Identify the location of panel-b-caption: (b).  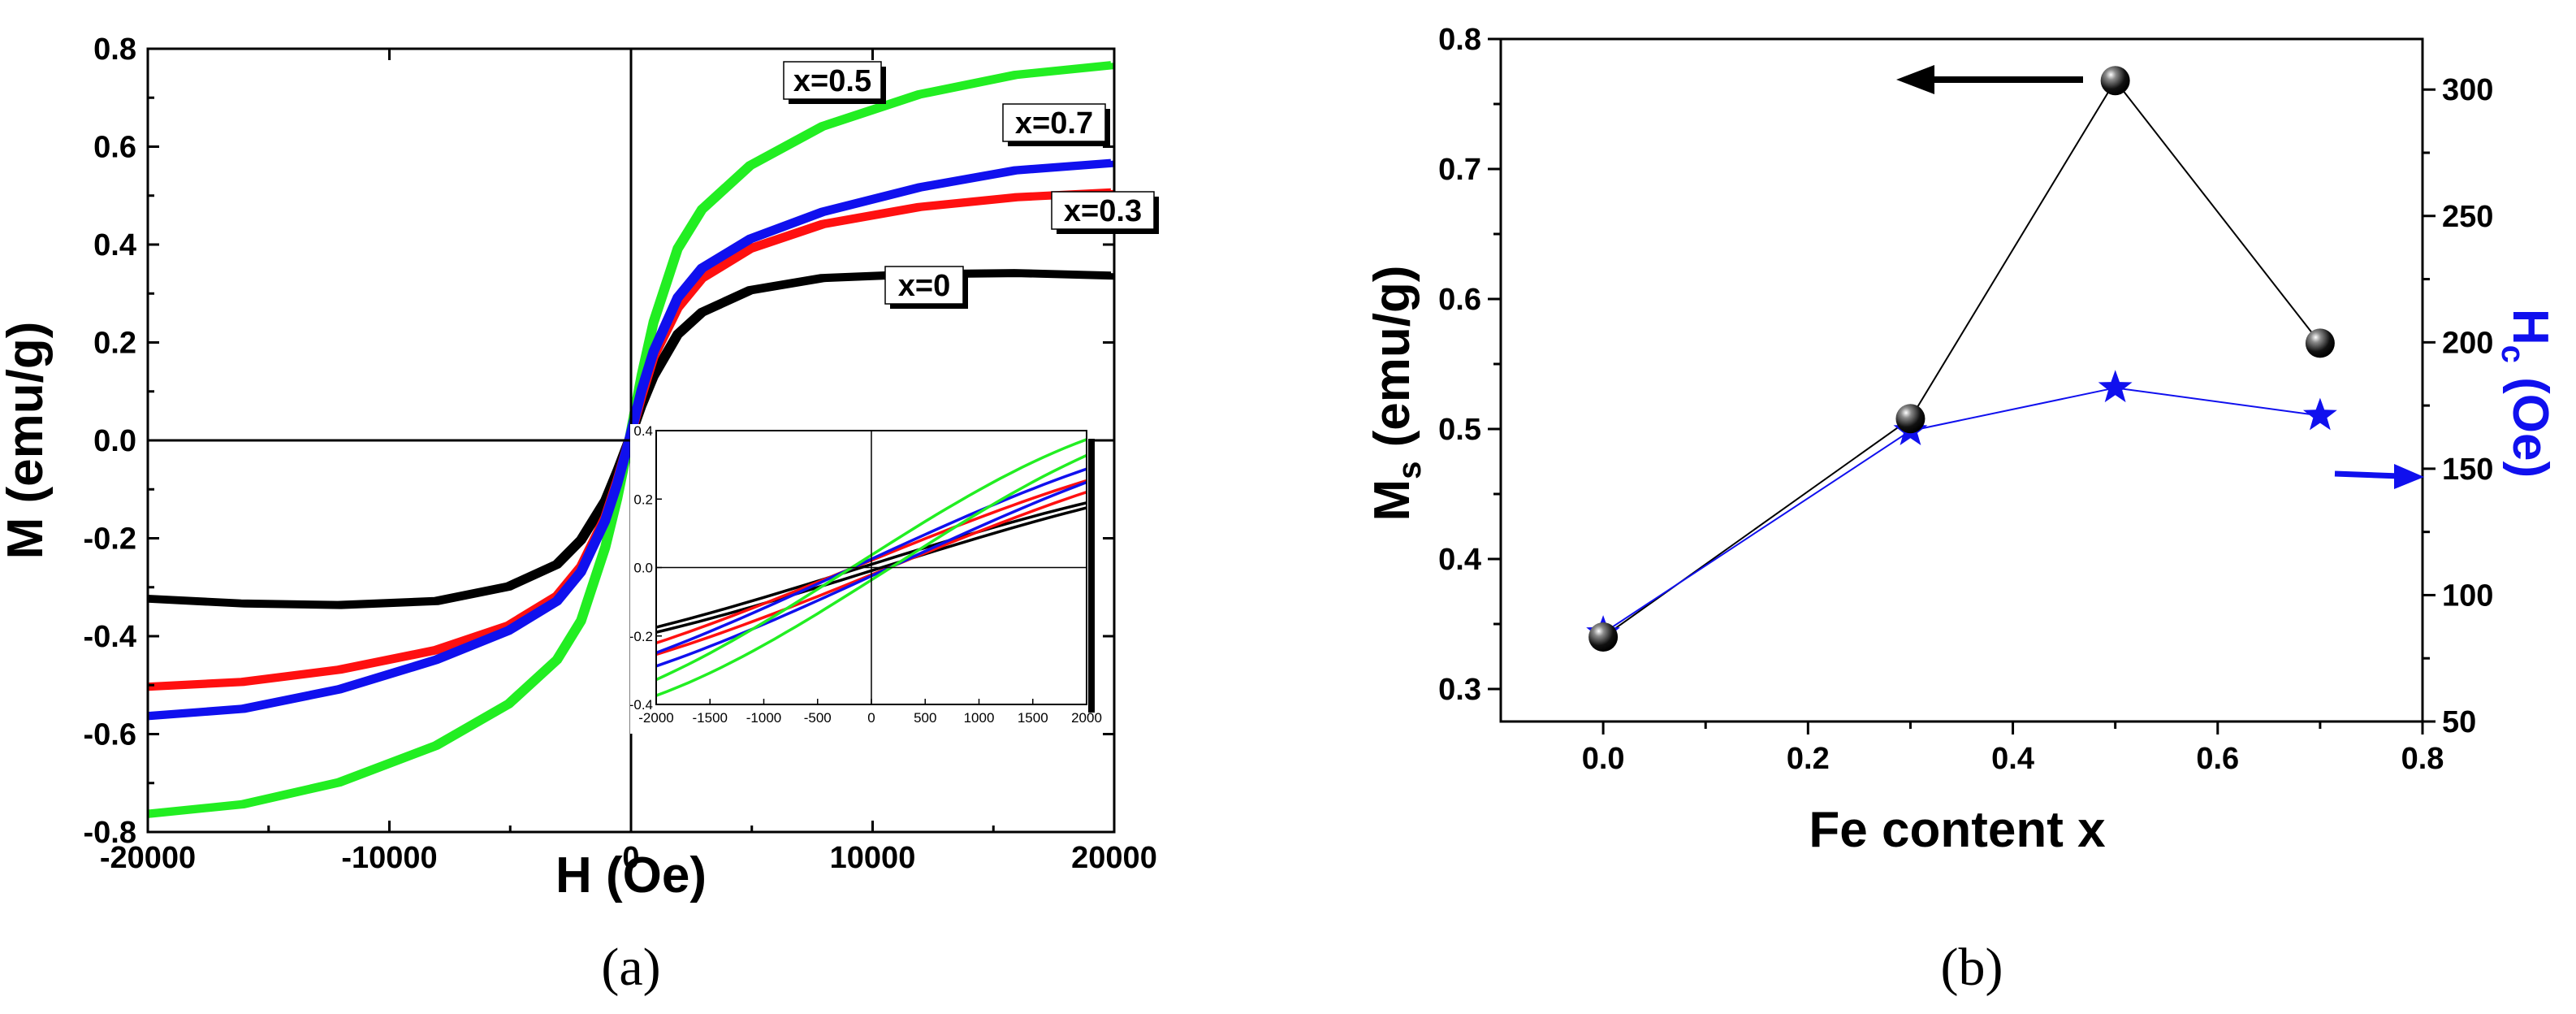
(1972, 968).